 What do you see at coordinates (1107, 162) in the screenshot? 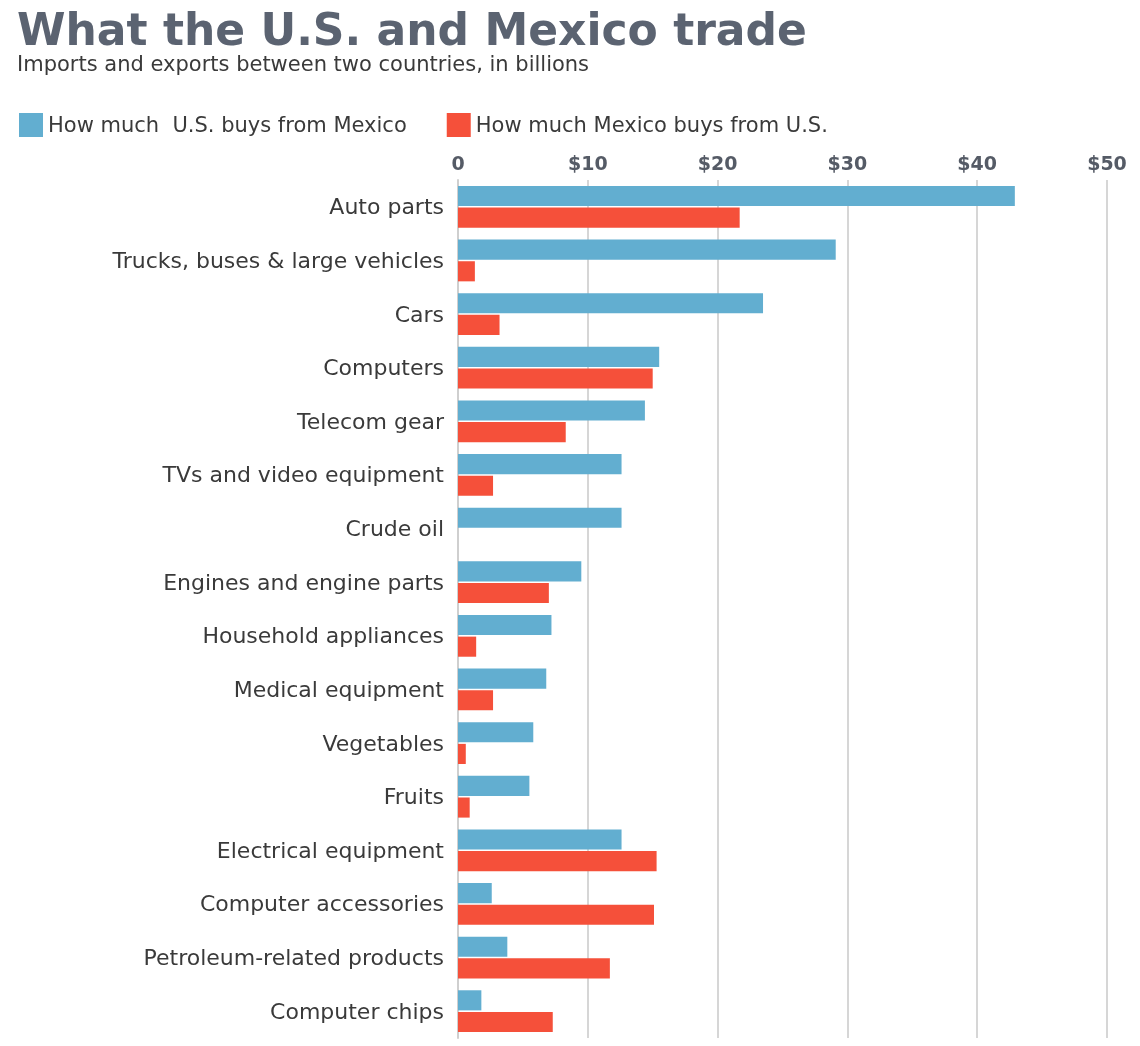
I see `x-tick-label: $50` at bounding box center [1107, 162].